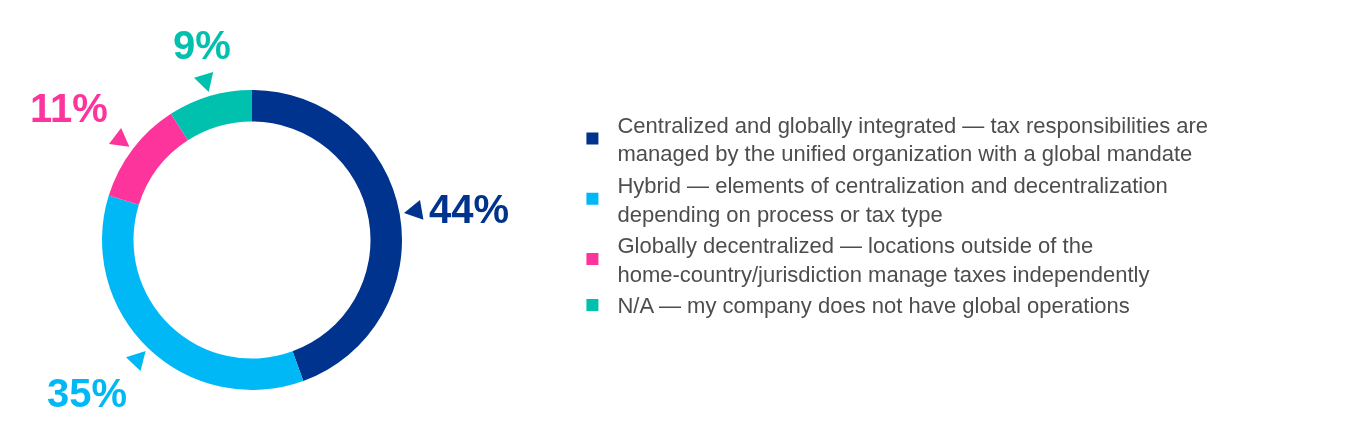 This screenshot has width=1351, height=430. Describe the element at coordinates (469, 209) in the screenshot. I see `data-label: 44%` at that location.